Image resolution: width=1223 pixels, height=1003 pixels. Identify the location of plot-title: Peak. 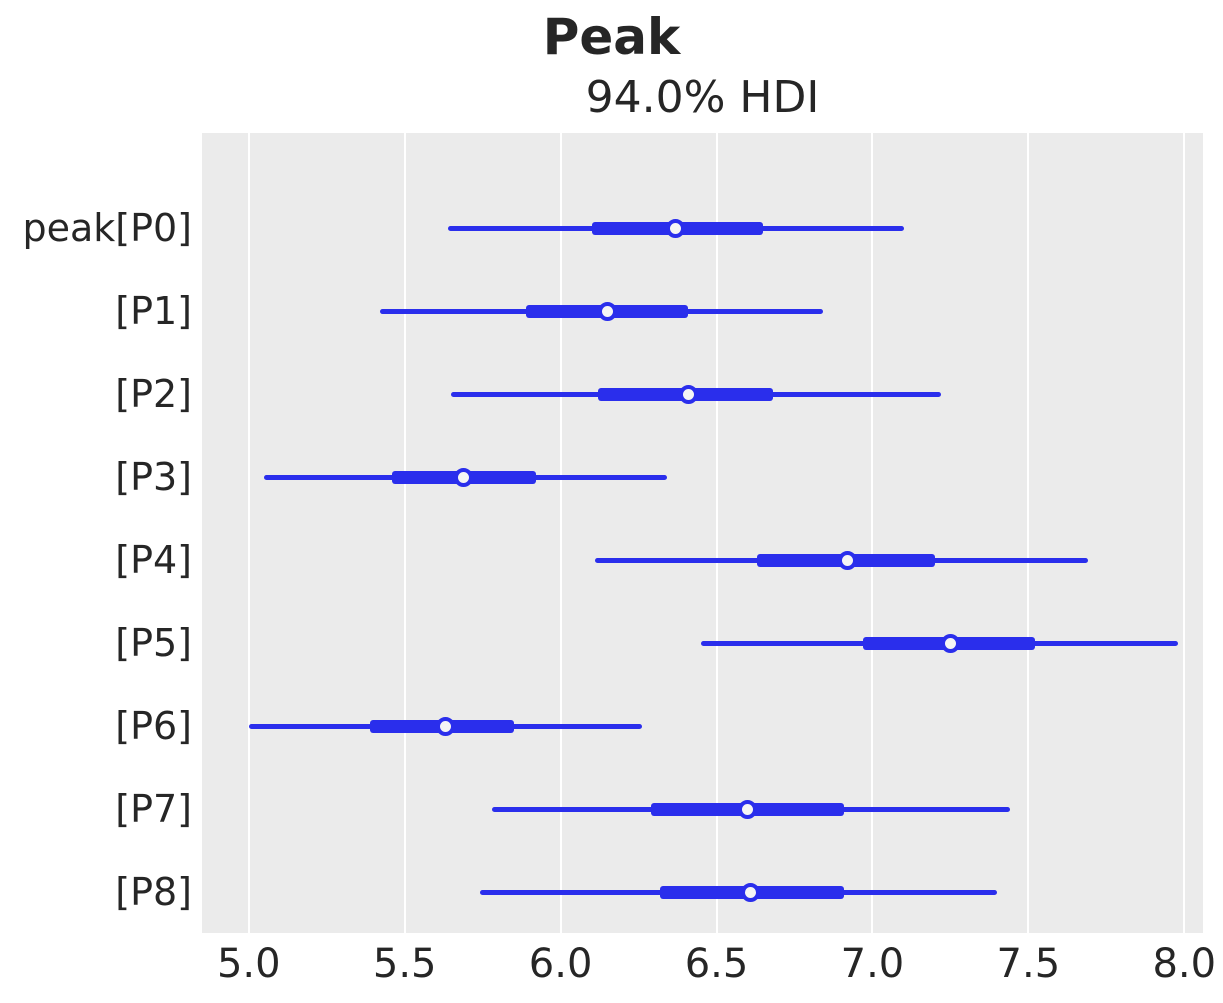
(611, 37).